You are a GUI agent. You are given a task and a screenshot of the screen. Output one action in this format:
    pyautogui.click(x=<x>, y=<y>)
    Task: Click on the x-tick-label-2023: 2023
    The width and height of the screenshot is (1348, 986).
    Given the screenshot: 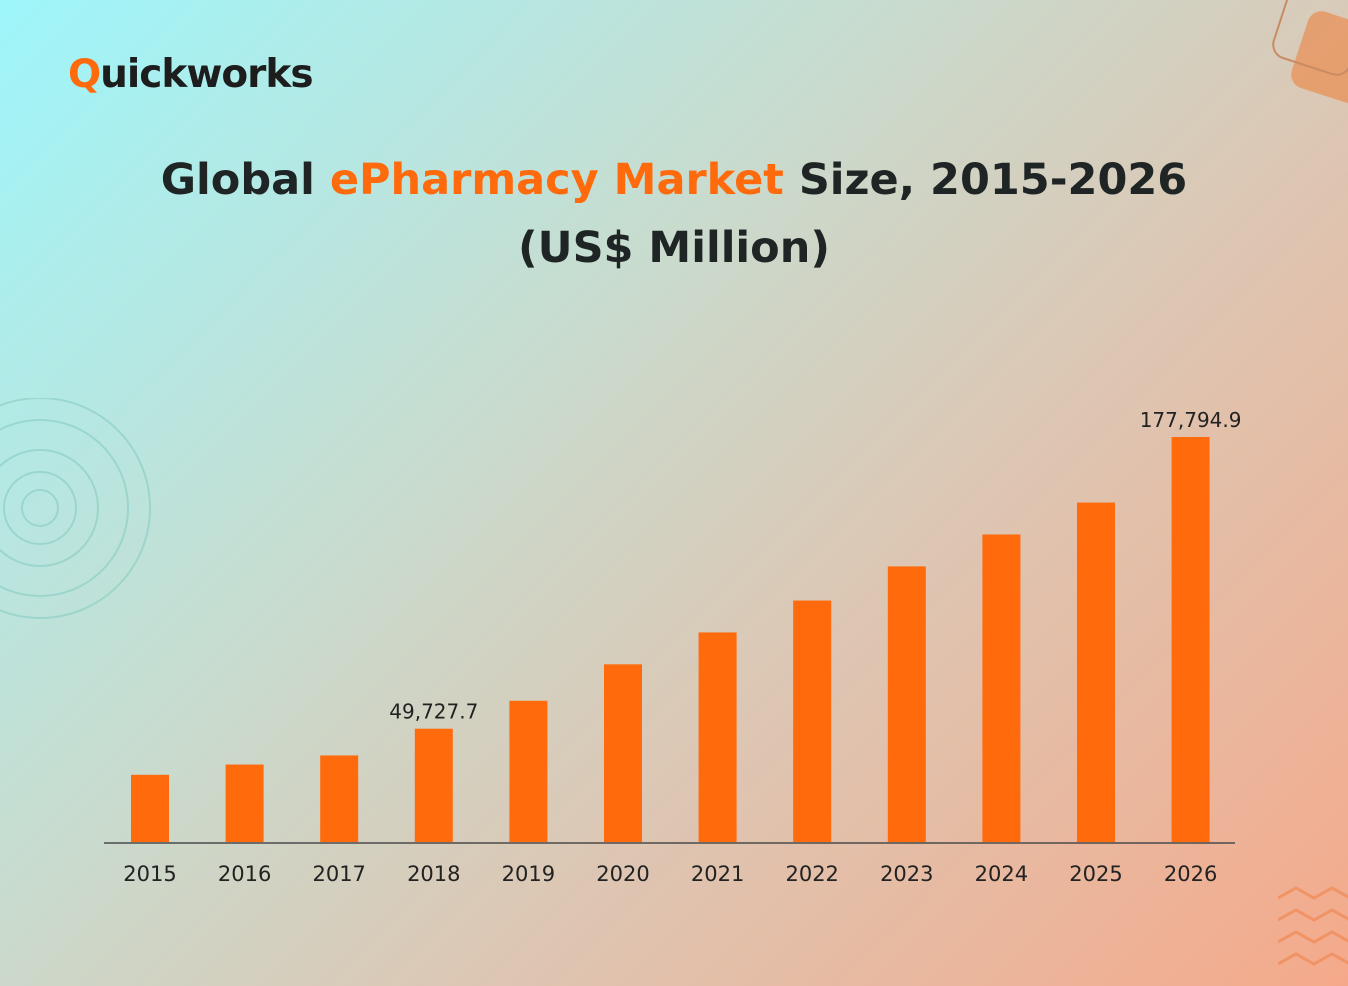 What is the action you would take?
    pyautogui.click(x=906, y=874)
    